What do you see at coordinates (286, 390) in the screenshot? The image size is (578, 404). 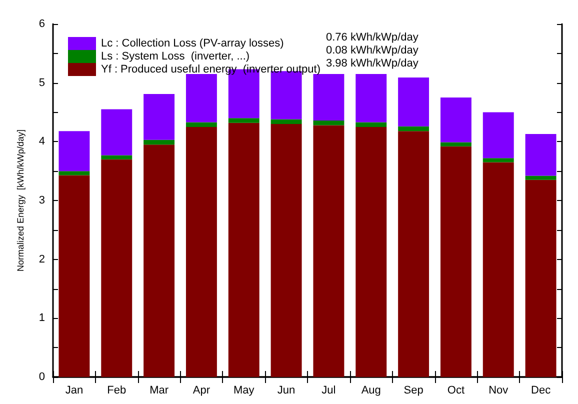 I see `x-tick-label: Jun` at bounding box center [286, 390].